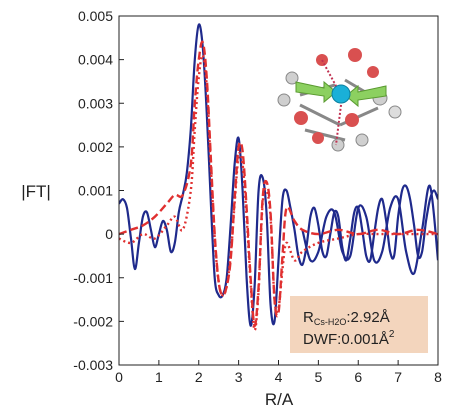  I want to click on annotation-background, so click(359, 324).